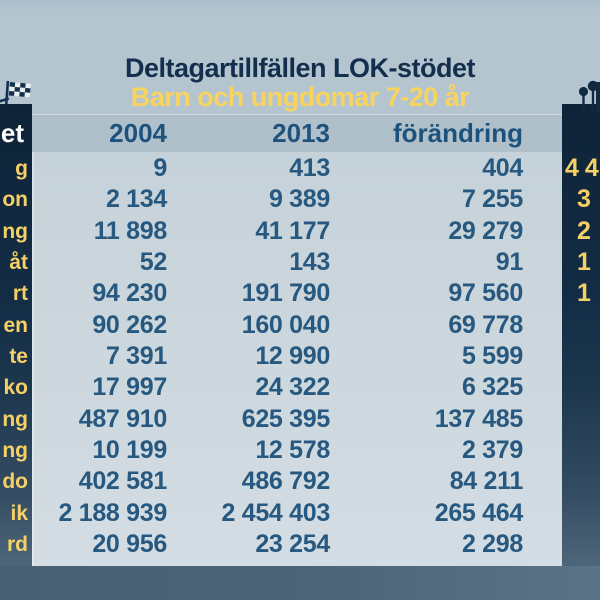 Image resolution: width=600 pixels, height=600 pixels. What do you see at coordinates (123, 418) in the screenshot?
I see `value-2004: 487 910` at bounding box center [123, 418].